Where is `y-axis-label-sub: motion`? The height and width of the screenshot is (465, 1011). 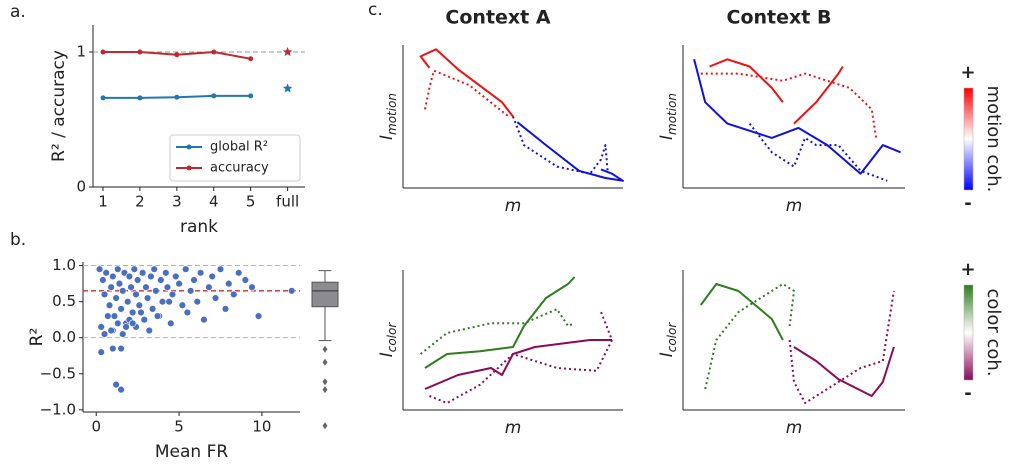 y-axis-label-sub: motion is located at coordinates (392, 114).